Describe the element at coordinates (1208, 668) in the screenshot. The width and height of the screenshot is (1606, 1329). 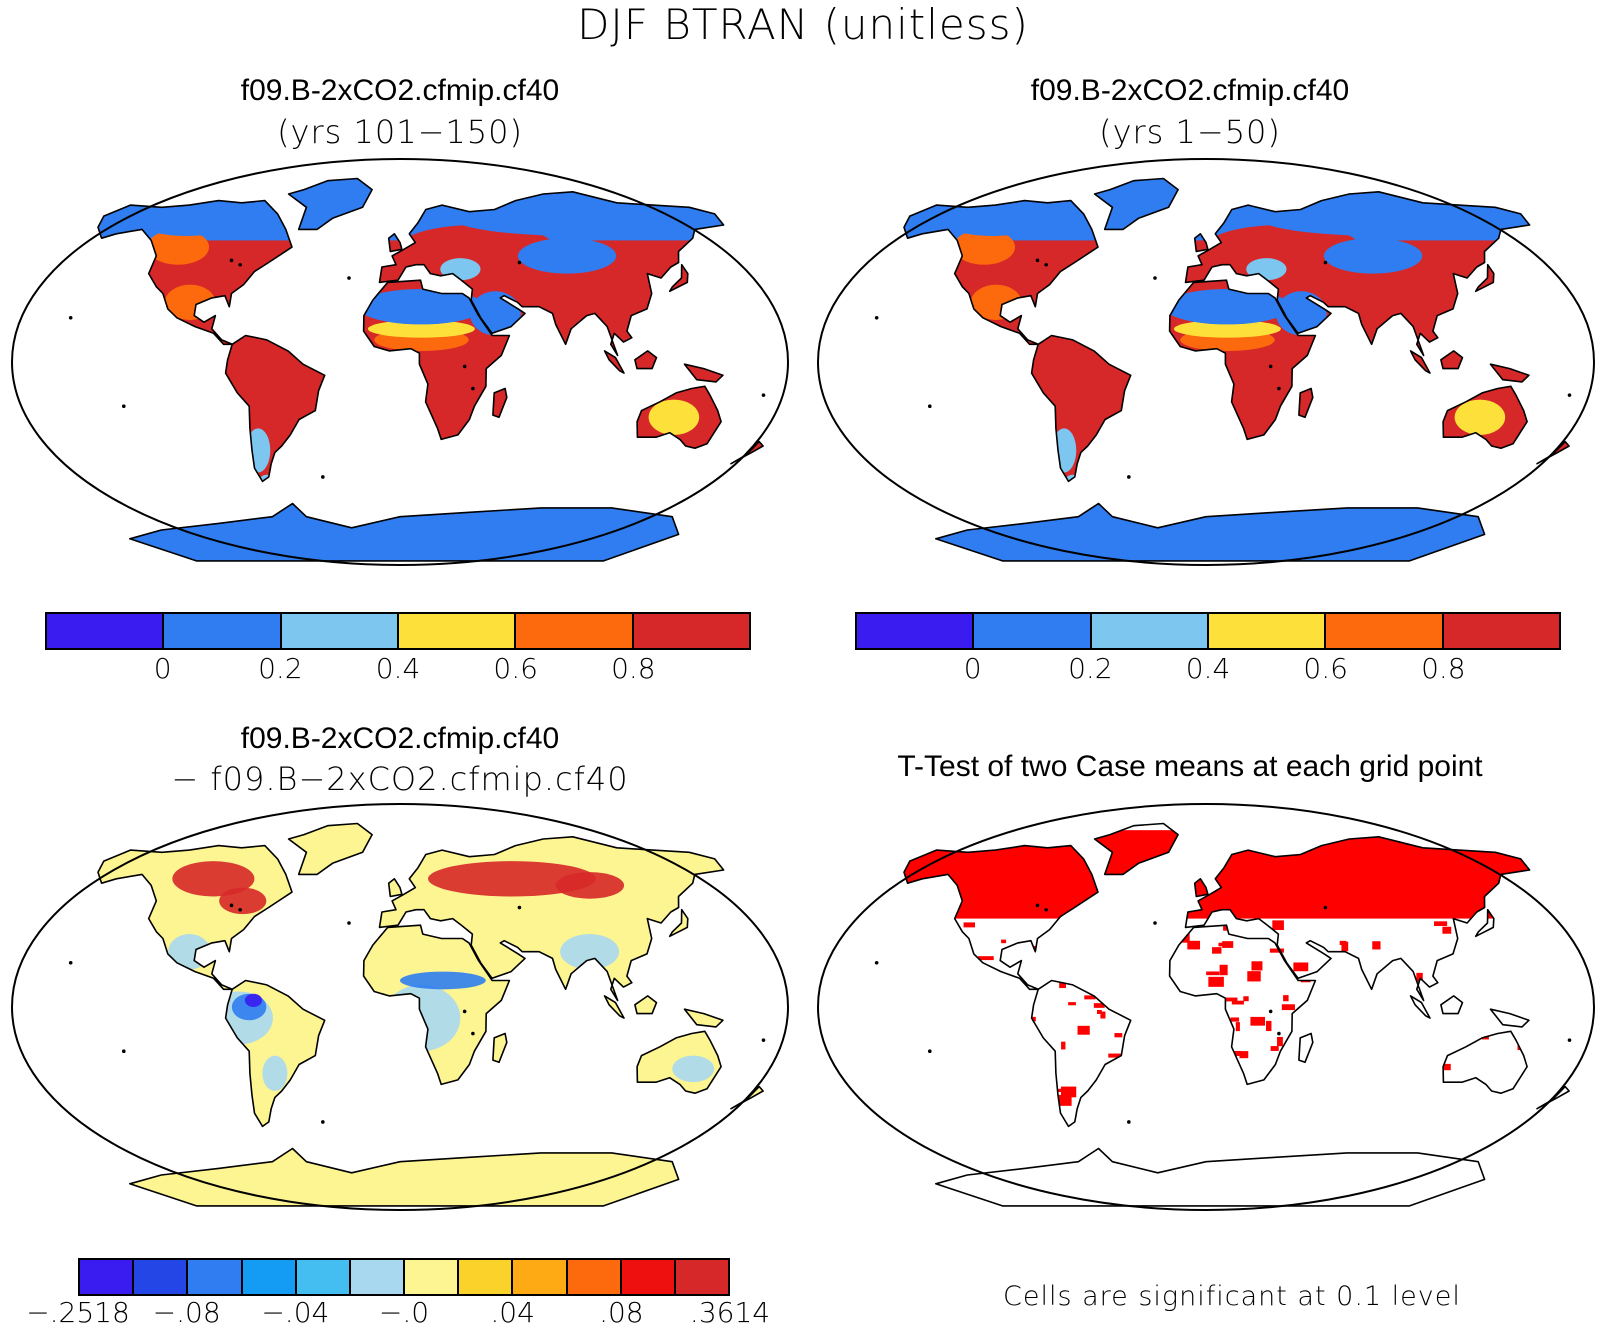
I see `colorbar-tick-label: 0.4` at that location.